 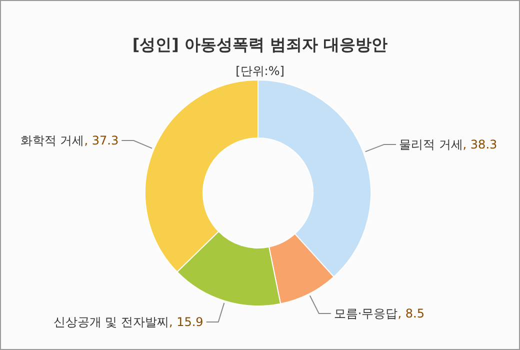 What do you see at coordinates (430, 144) in the screenshot?
I see `slice-label: 물리적 거세` at bounding box center [430, 144].